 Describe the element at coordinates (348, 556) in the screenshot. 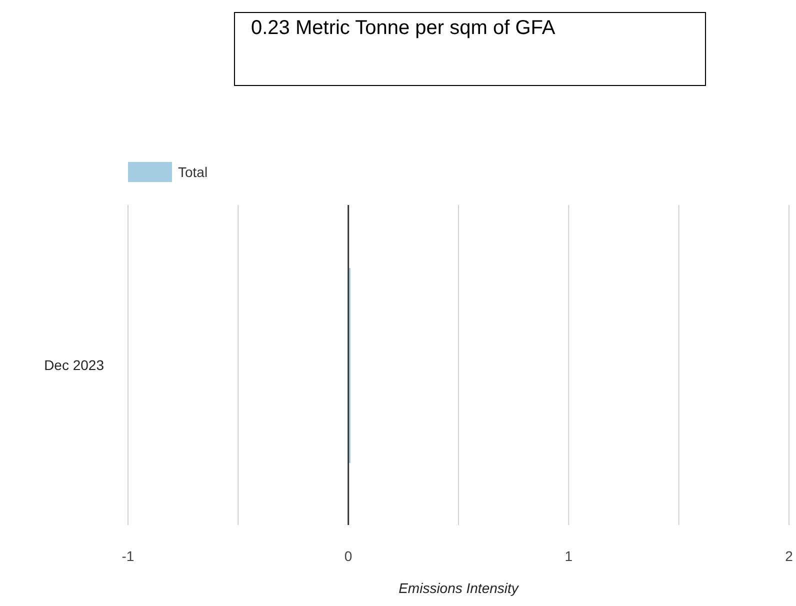

I see `x-tick-label: 0` at that location.